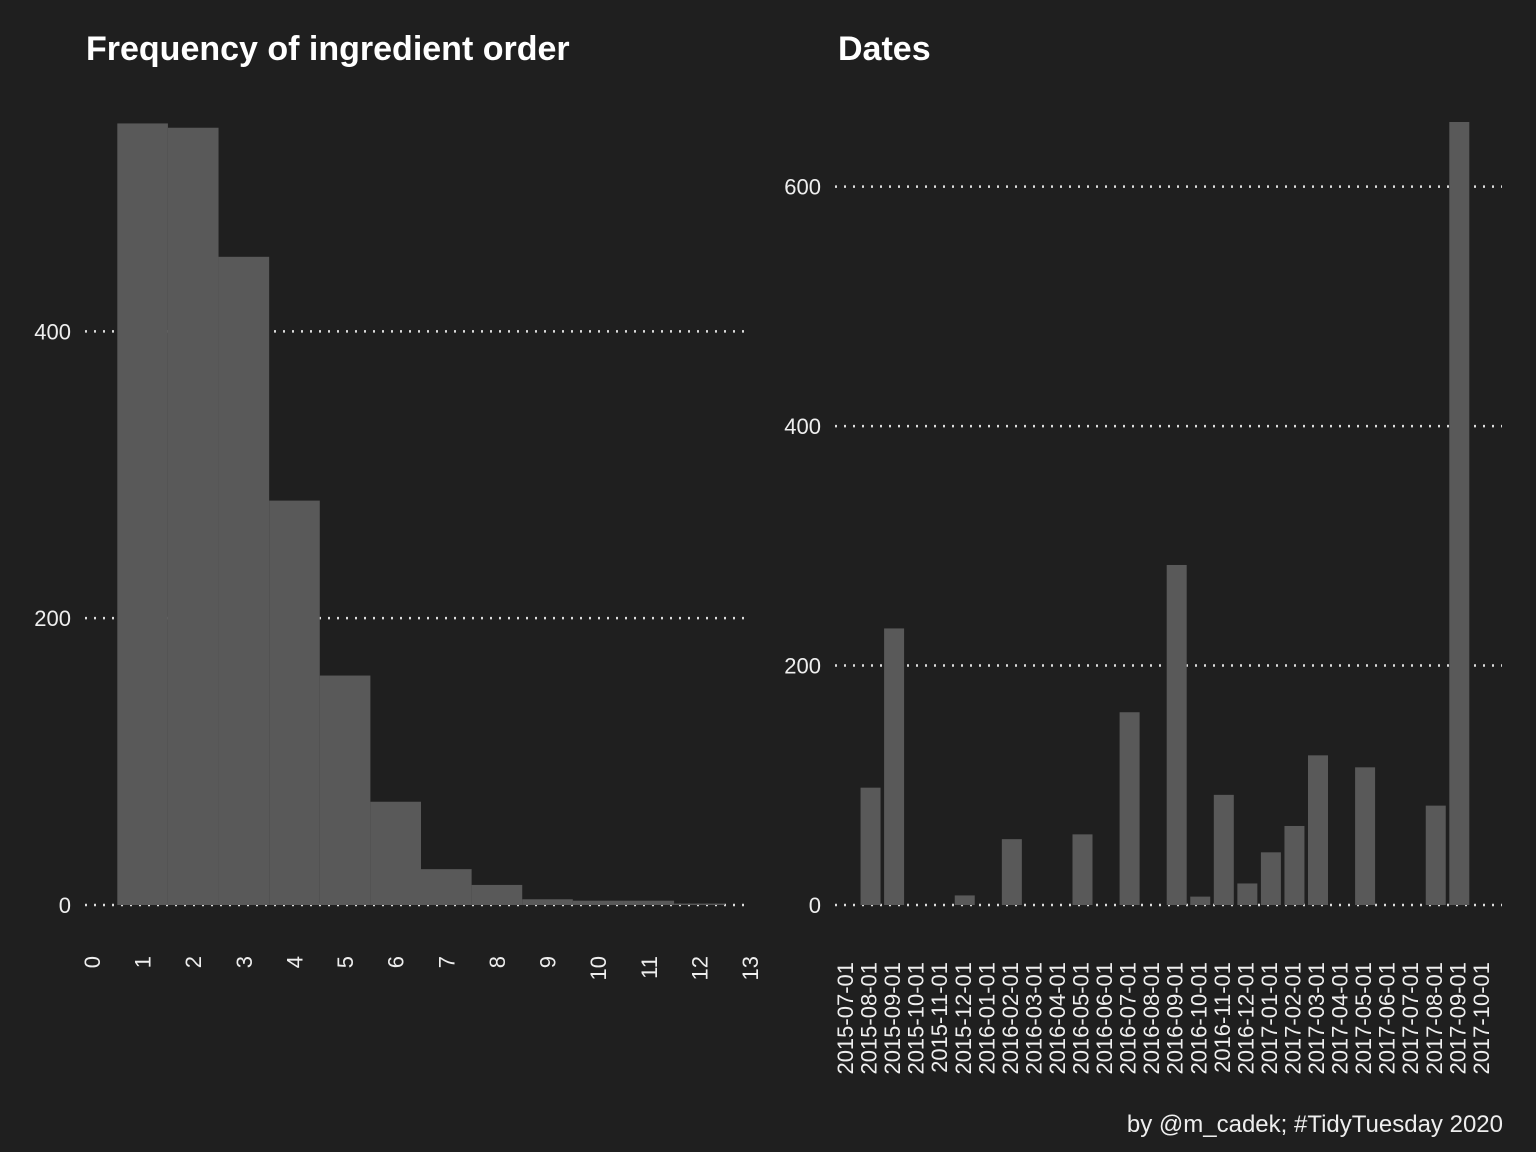 Image resolution: width=1536 pixels, height=1152 pixels. What do you see at coordinates (1010, 1018) in the screenshot?
I see `x-tick-label: 2016-02-01` at bounding box center [1010, 1018].